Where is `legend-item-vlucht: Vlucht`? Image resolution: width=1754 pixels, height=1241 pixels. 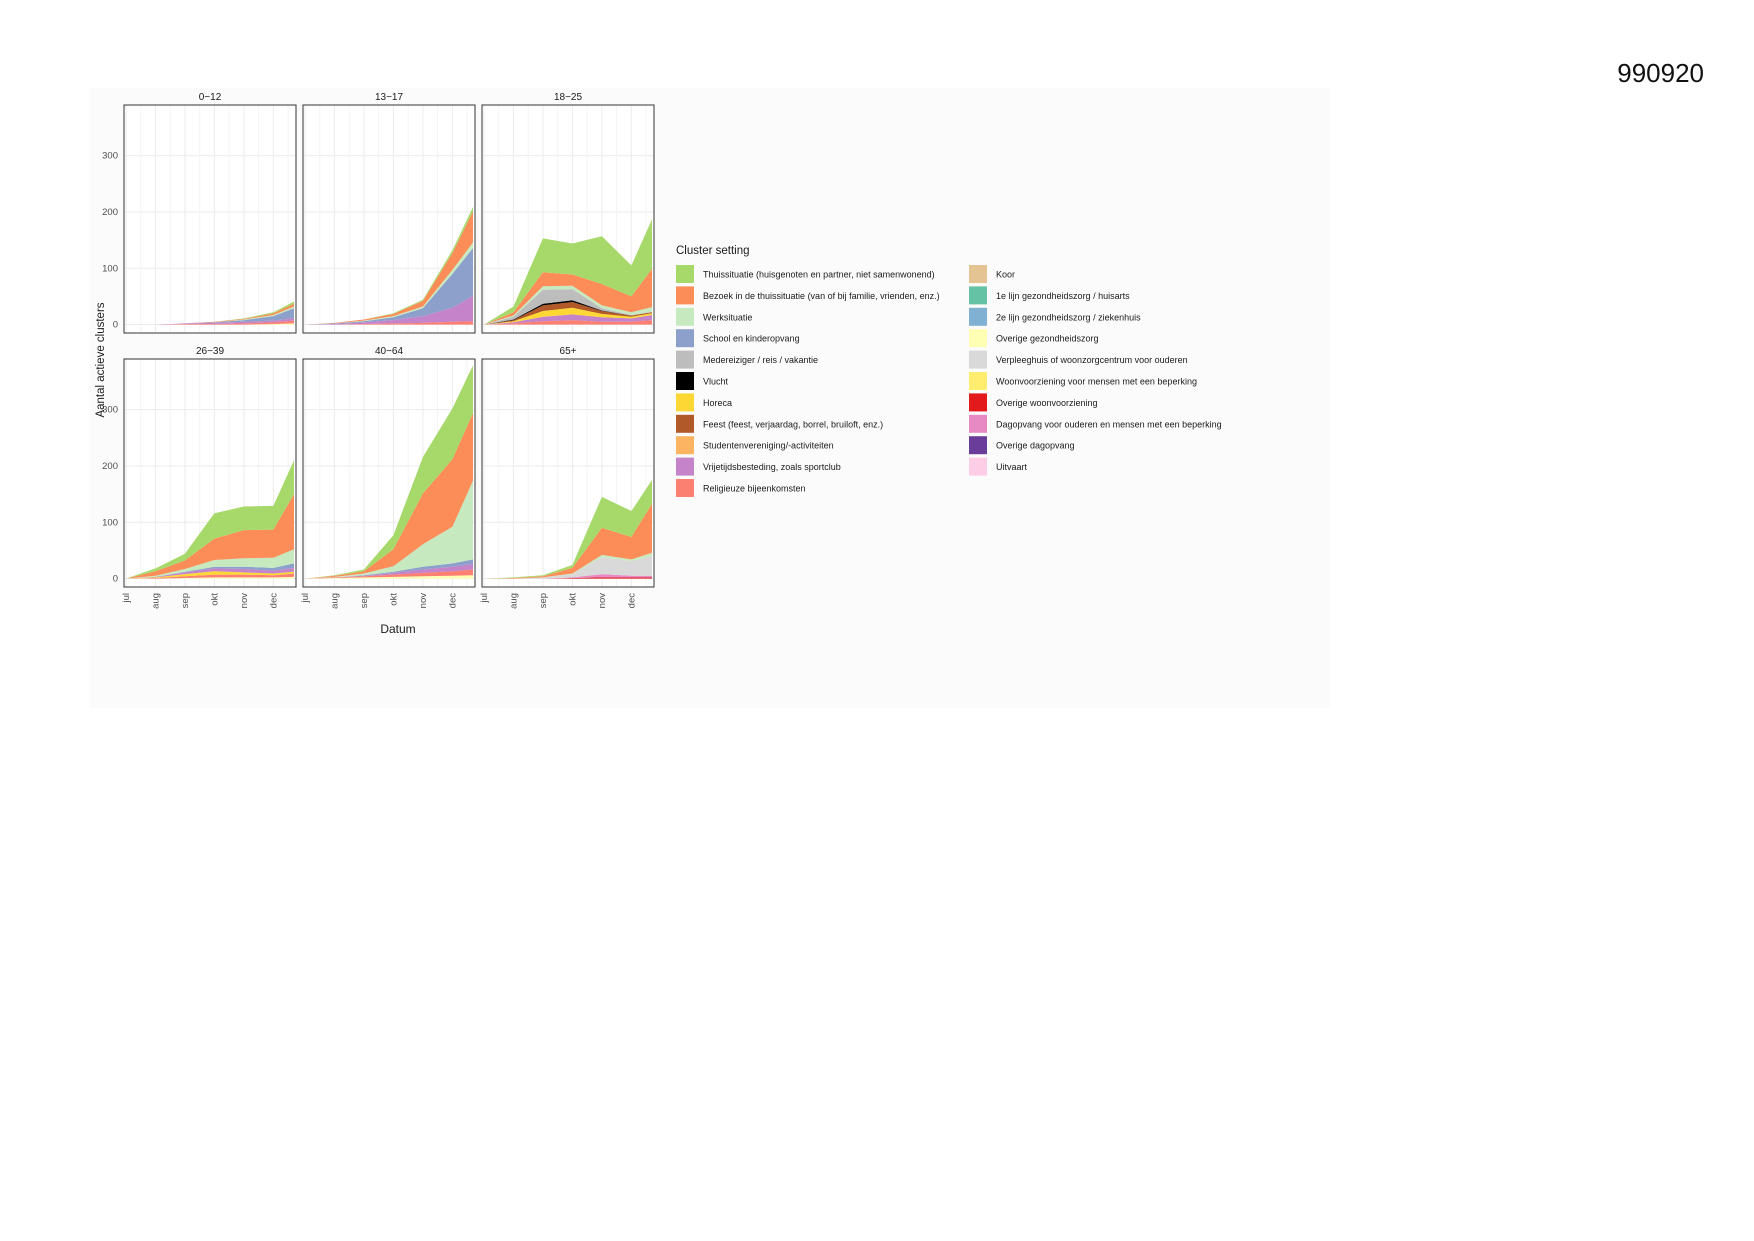
legend-item-vlucht: Vlucht is located at coordinates (702, 381).